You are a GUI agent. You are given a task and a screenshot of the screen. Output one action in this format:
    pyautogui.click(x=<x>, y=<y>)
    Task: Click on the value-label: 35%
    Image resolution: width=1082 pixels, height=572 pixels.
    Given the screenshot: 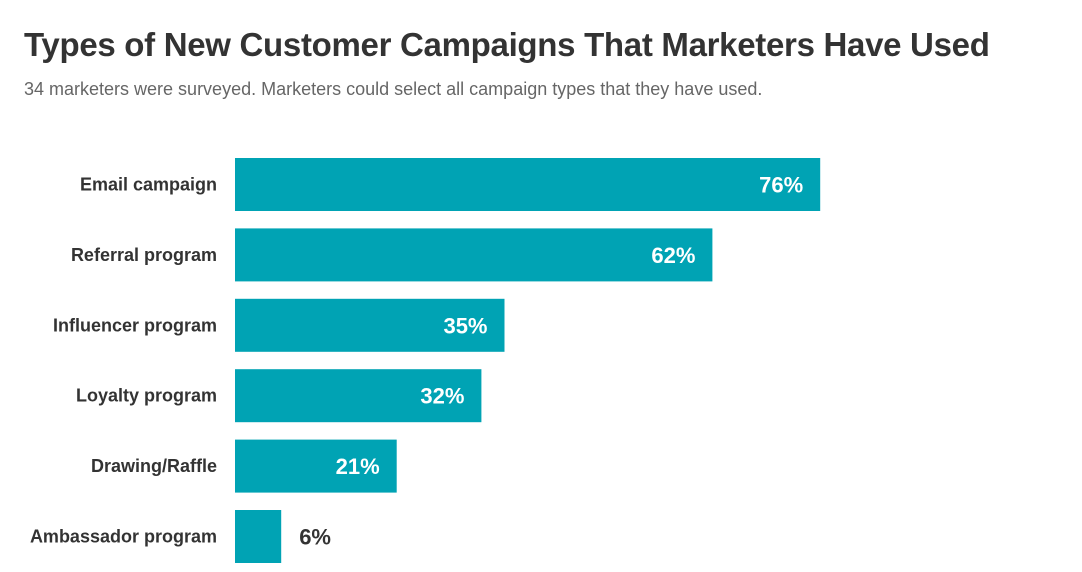 What is the action you would take?
    pyautogui.click(x=465, y=325)
    